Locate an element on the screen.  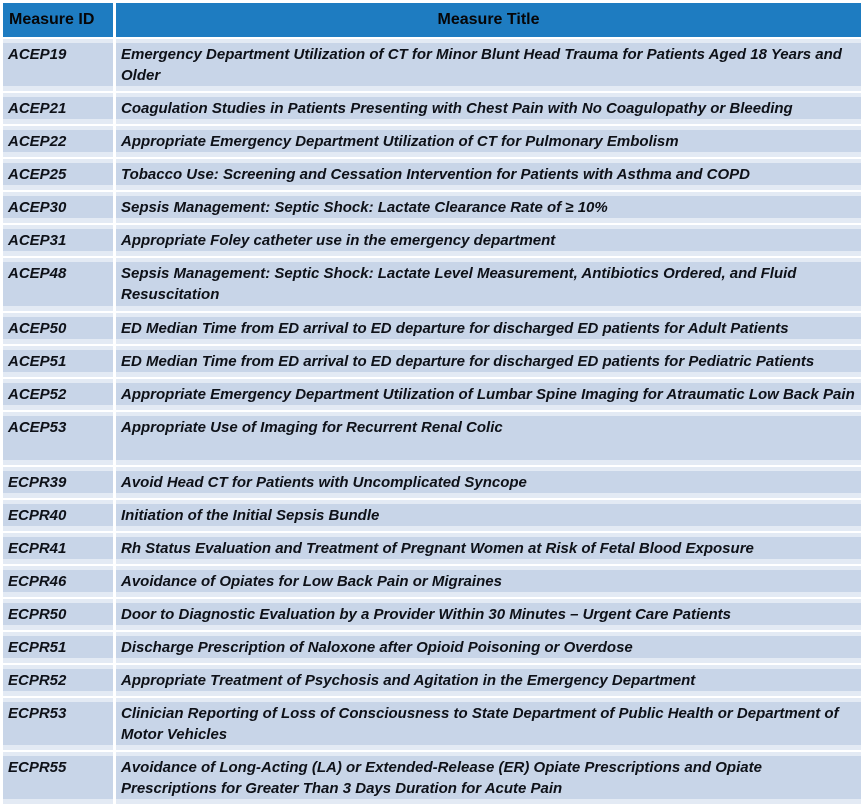
measure-id-cell: ECPR52 is located at coordinates (58, 680).